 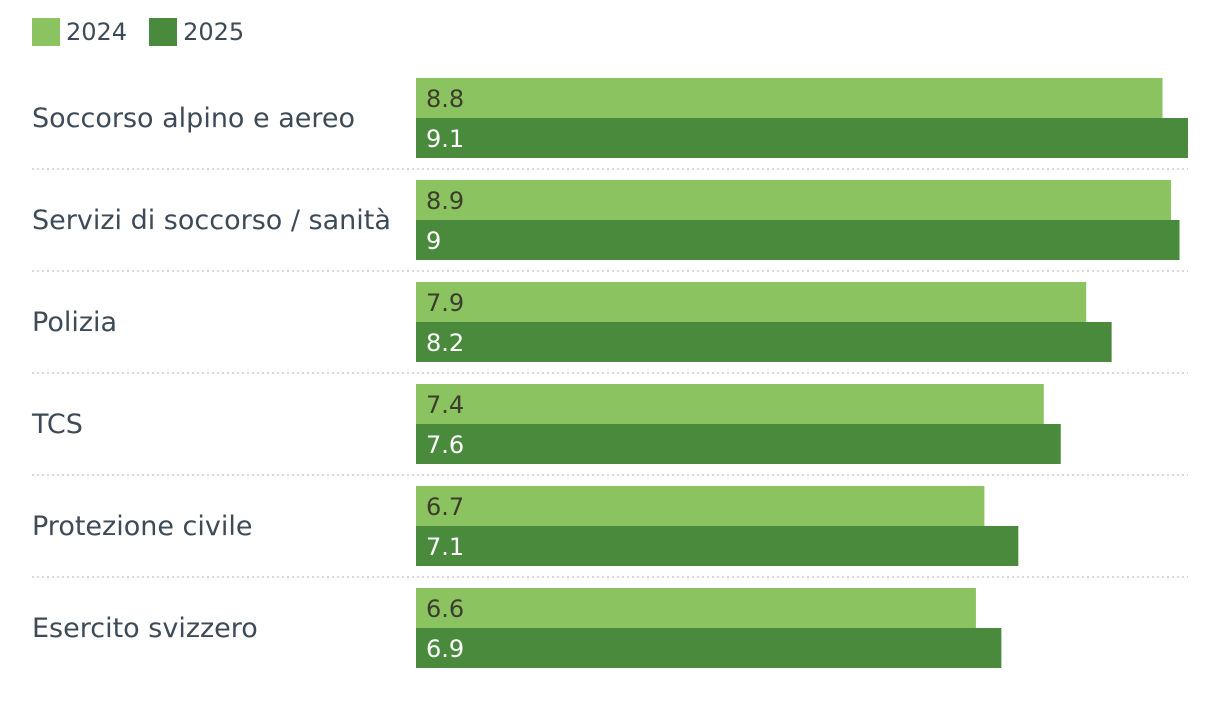 What do you see at coordinates (74, 322) in the screenshot?
I see `category-label: Polizia` at bounding box center [74, 322].